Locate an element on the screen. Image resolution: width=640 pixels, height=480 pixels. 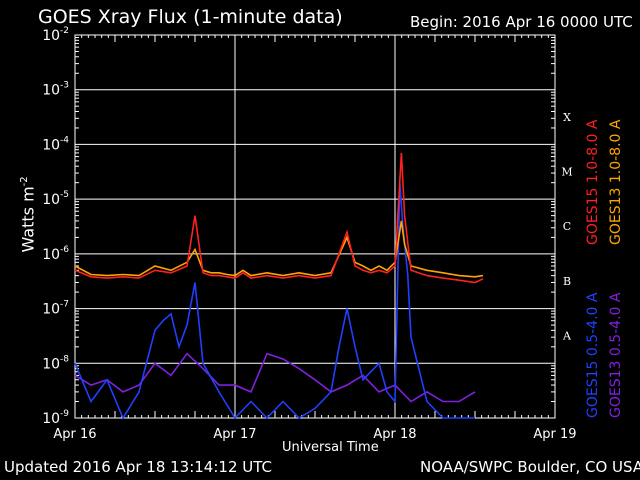
y-tick-label: 10⁻³ is located at coordinates (55, 90).